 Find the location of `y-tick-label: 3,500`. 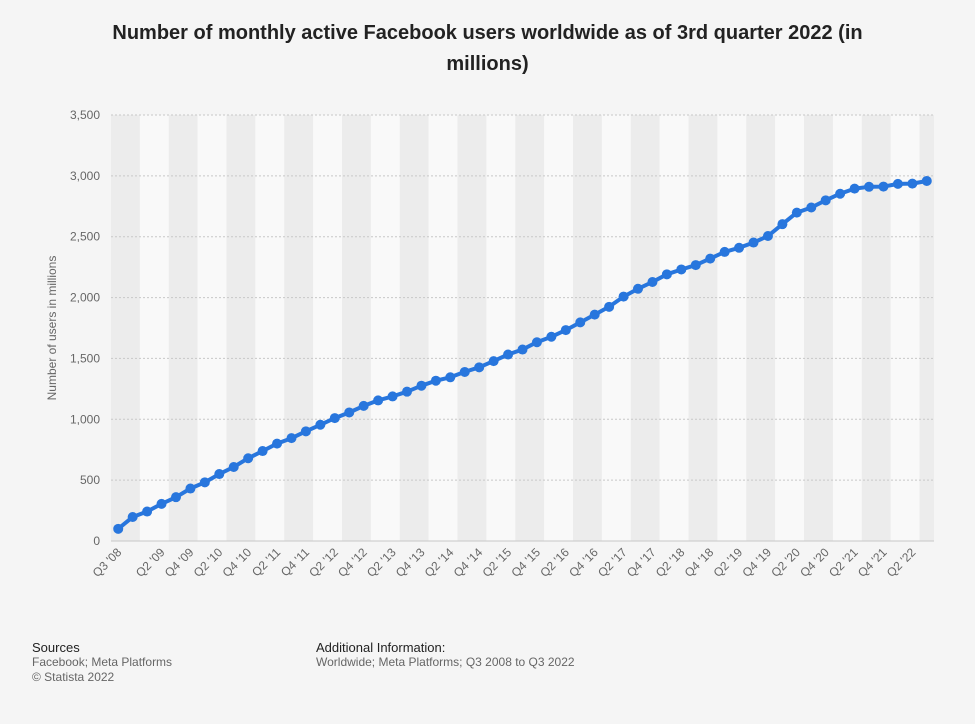

y-tick-label: 3,500 is located at coordinates (85, 115).